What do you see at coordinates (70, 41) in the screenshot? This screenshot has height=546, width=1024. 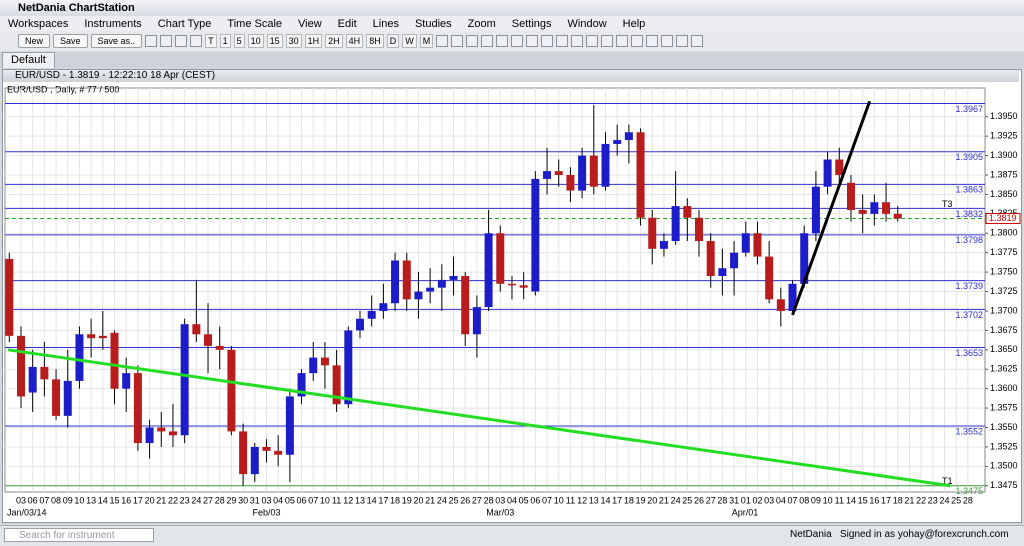 I see `toolbar-button: Save` at bounding box center [70, 41].